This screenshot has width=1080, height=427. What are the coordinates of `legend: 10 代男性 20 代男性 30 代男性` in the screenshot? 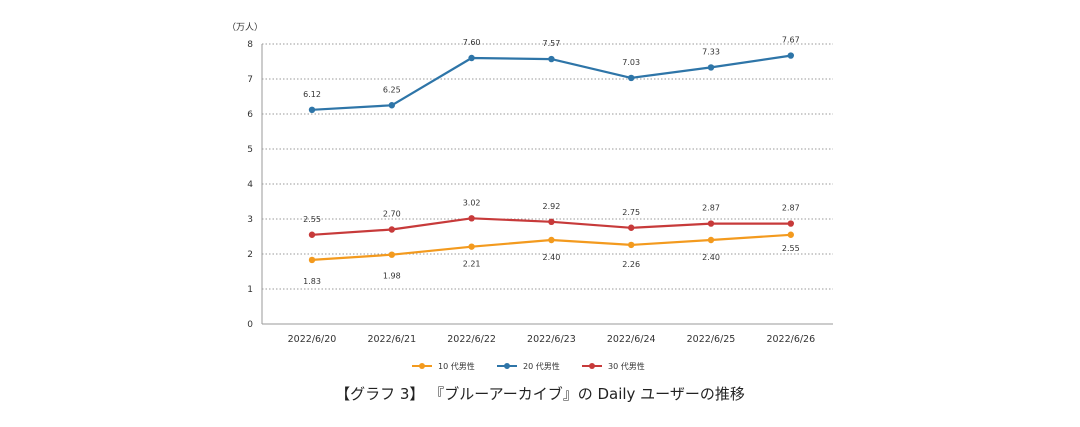 It's located at (528, 366).